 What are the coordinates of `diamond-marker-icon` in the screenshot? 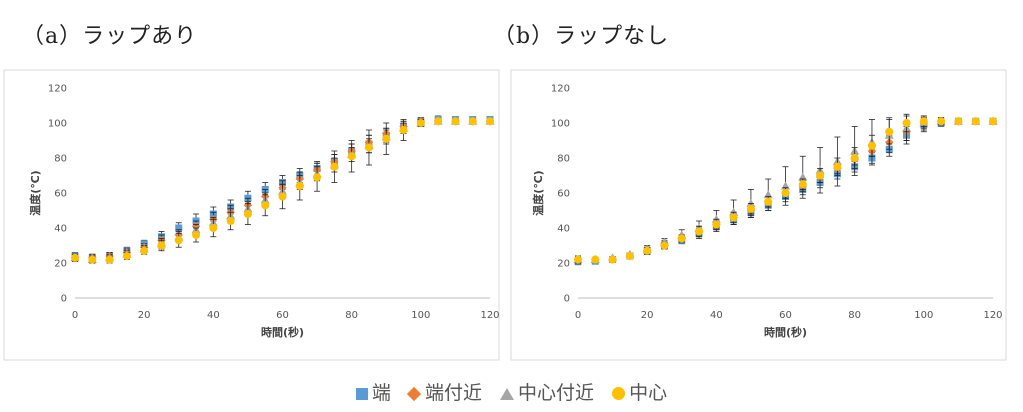 It's located at (414, 393).